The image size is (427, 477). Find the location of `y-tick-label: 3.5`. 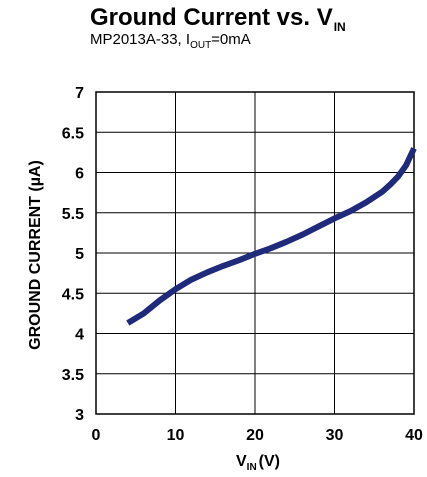

y-tick-label: 3.5 is located at coordinates (73, 375).